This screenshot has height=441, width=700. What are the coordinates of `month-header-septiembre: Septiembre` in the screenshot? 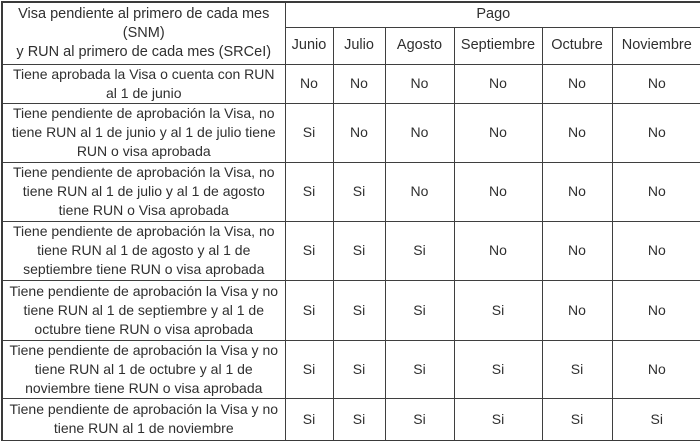 It's located at (498, 45).